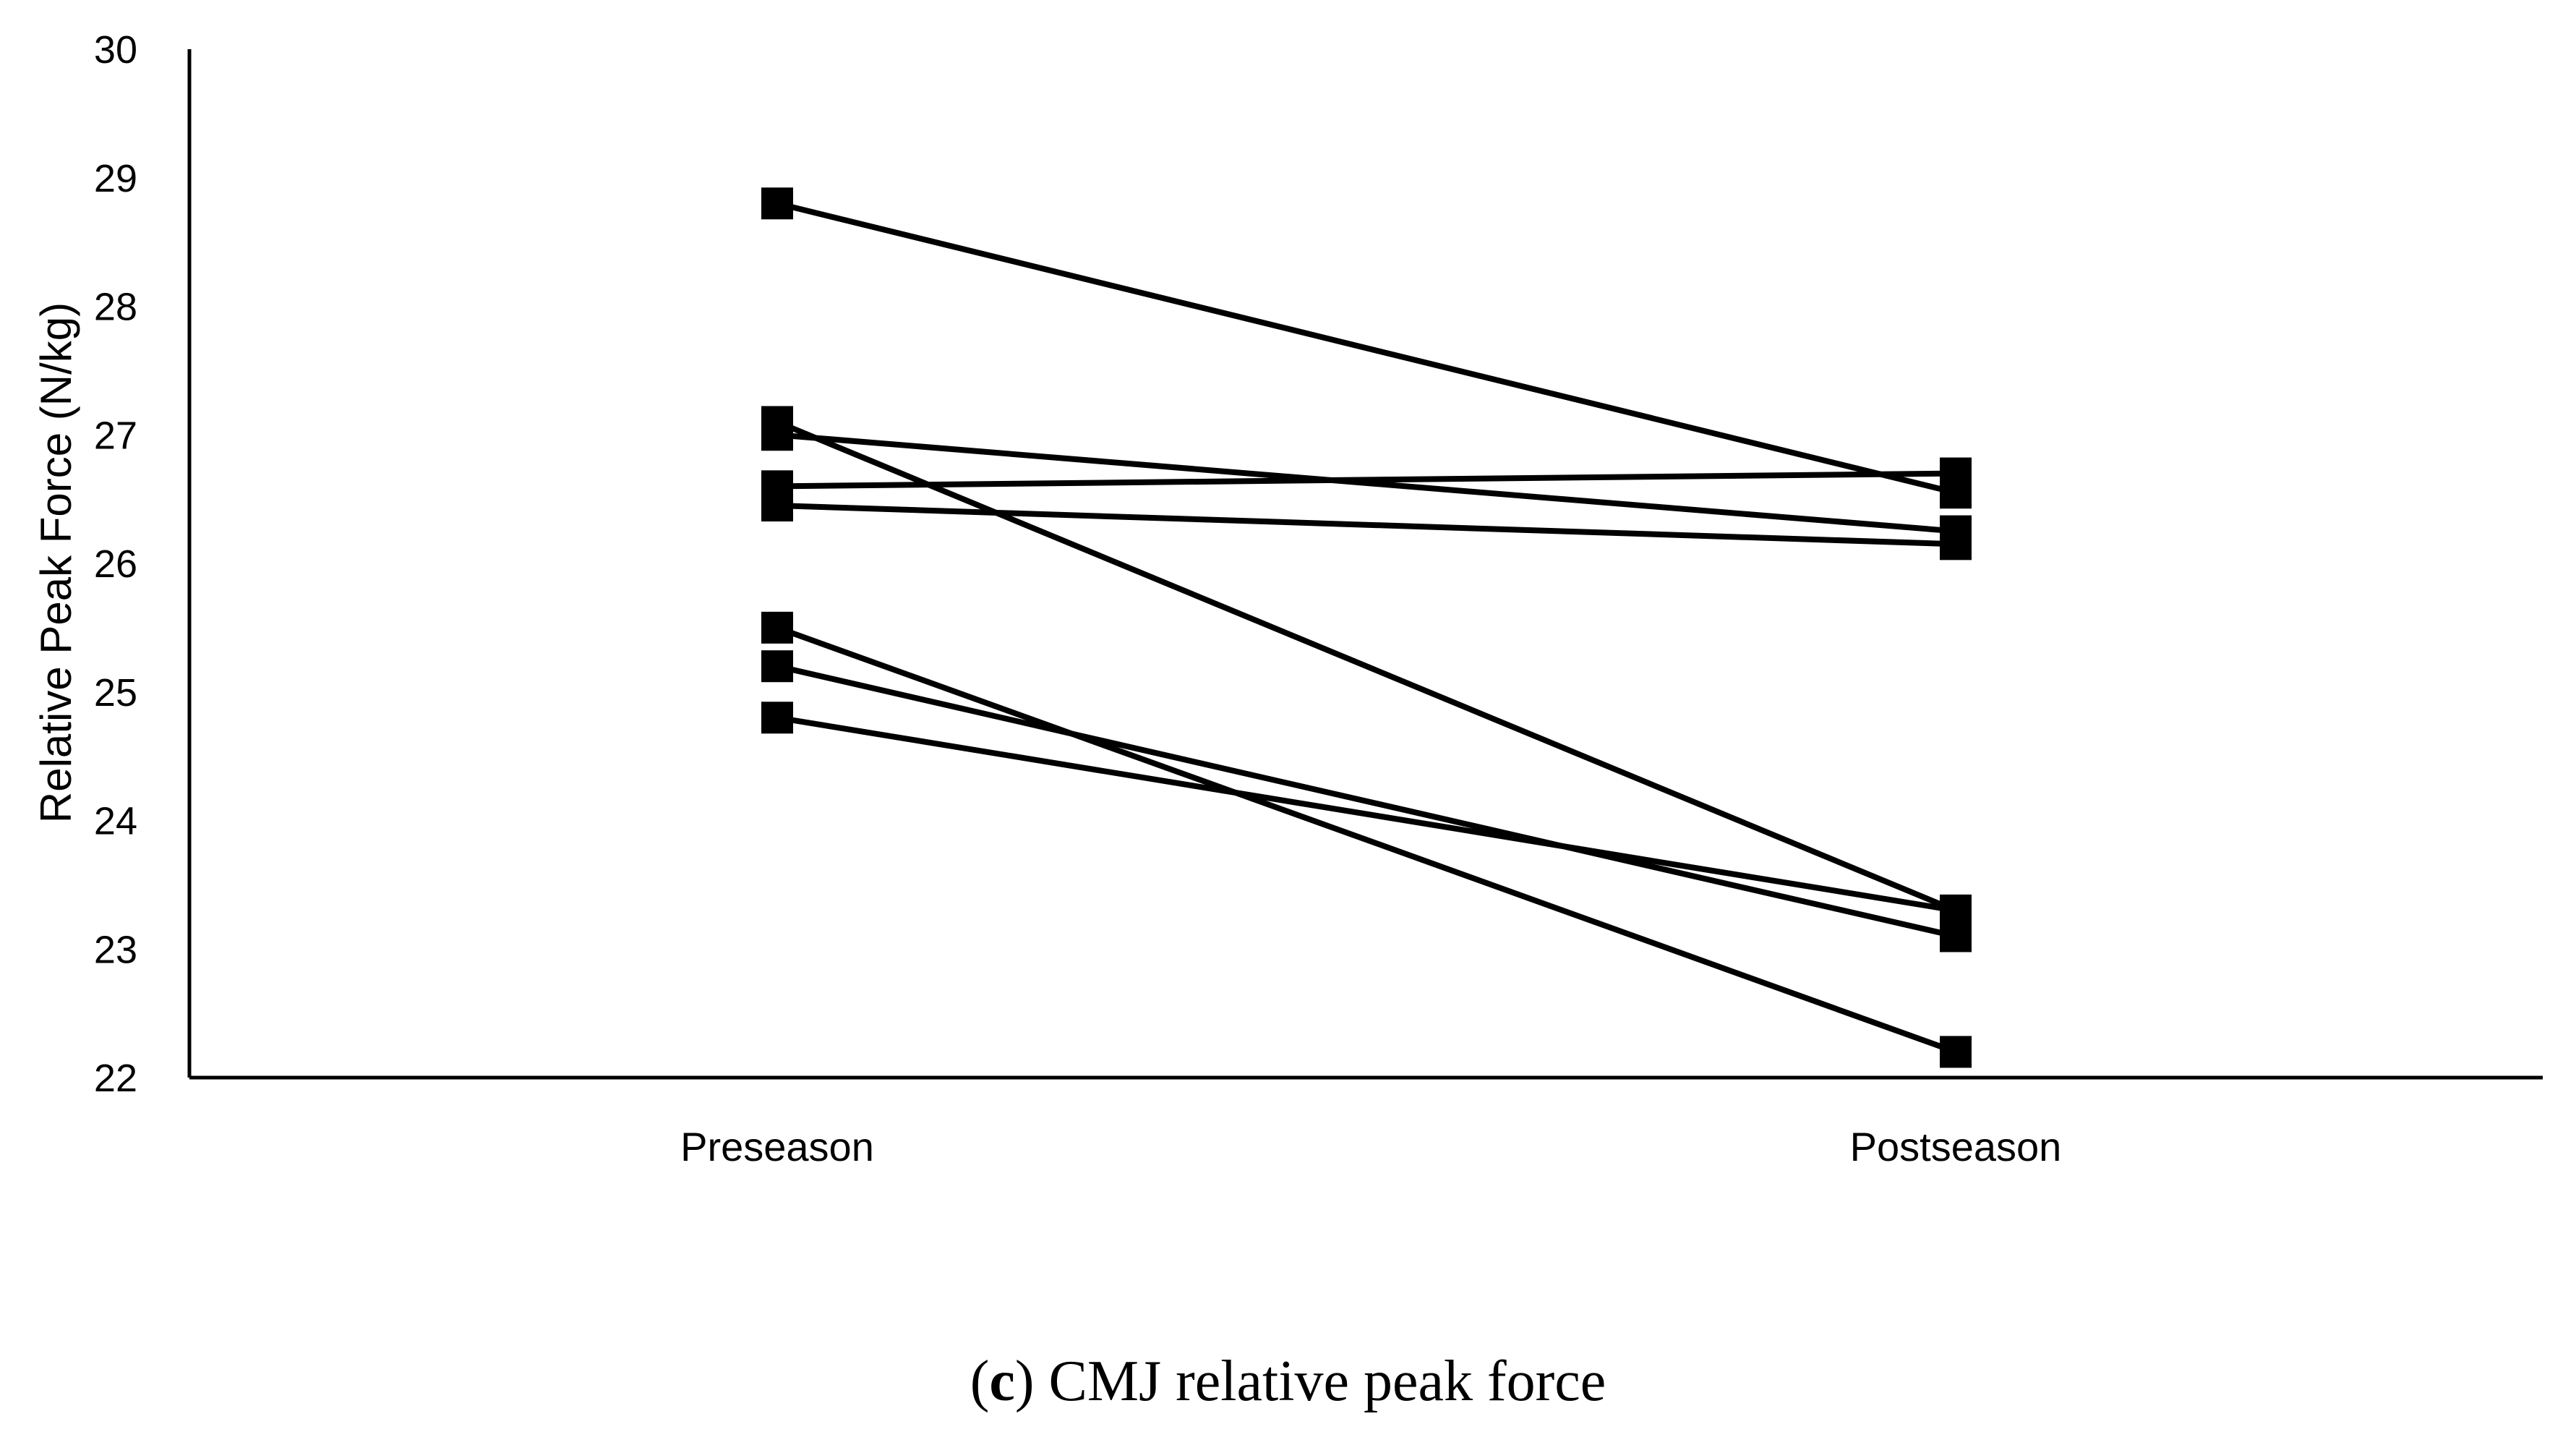 The image size is (2576, 1445). I want to click on caption-letter: c, so click(1002, 1381).